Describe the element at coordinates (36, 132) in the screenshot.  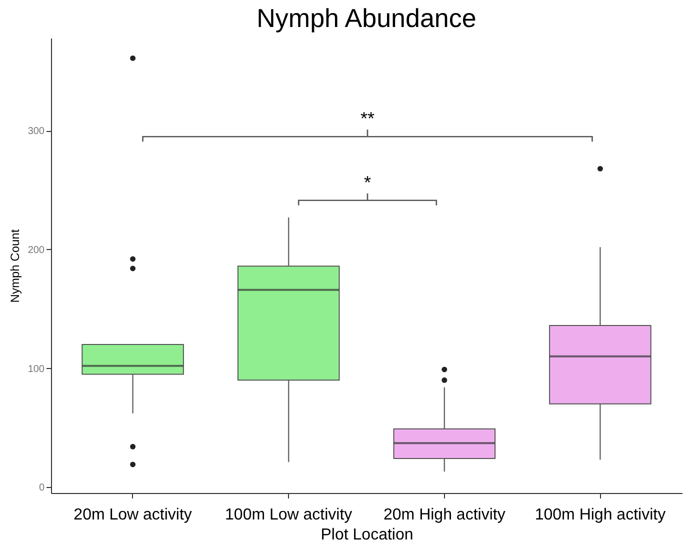
I see `y-tick-label: 300` at that location.